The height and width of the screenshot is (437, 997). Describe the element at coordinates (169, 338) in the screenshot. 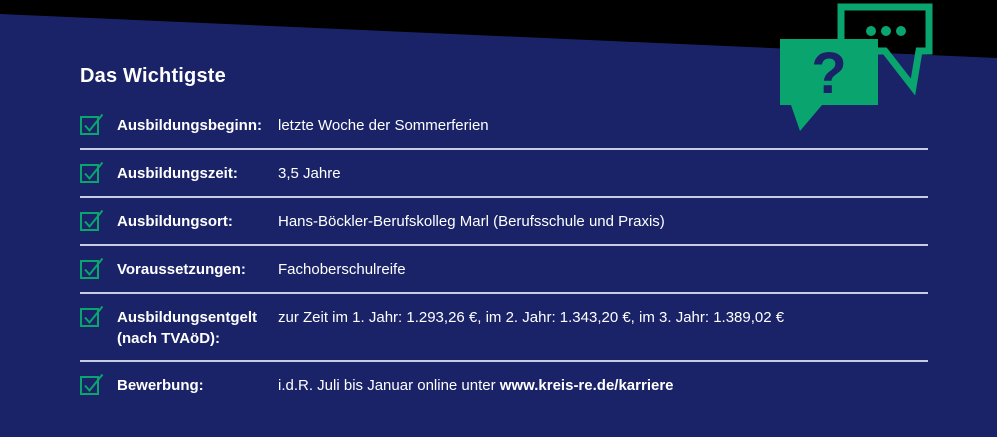

I see `row-label-line2: (nach TVAöD):` at that location.